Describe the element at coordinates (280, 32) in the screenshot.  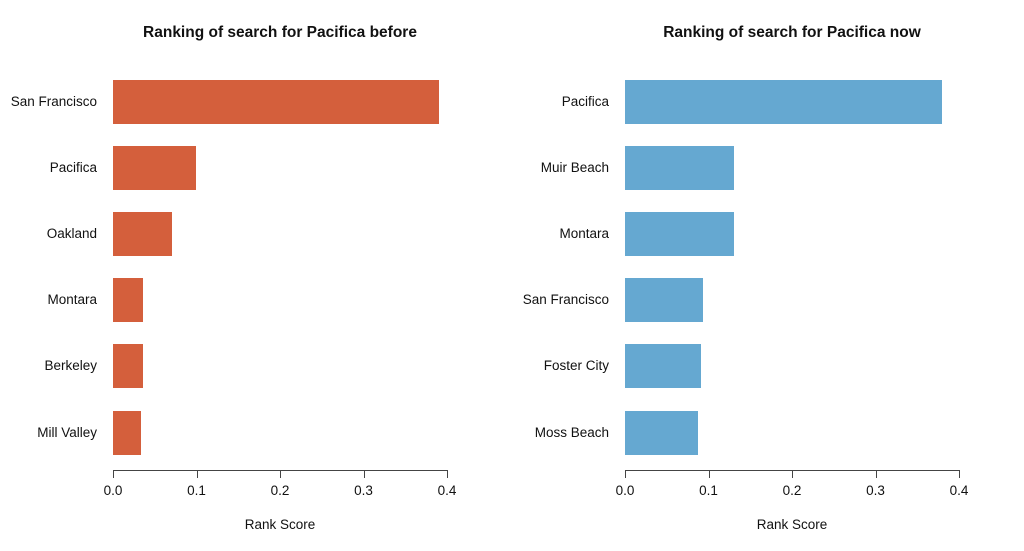
I see `chart-title-before: Ranking of search for Pacifica before` at that location.